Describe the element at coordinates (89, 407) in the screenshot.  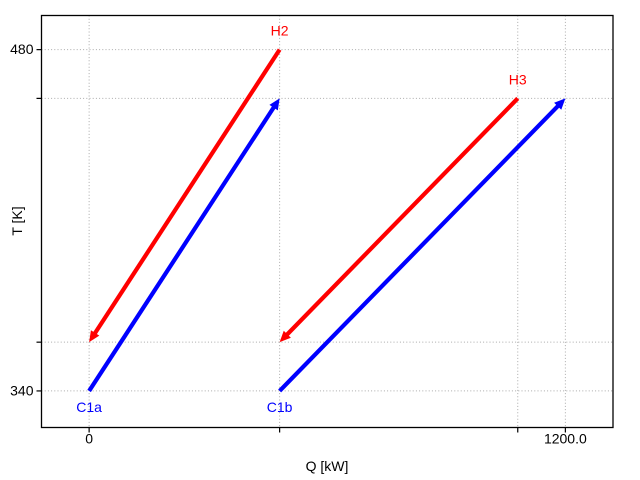
I see `stream-label-C1a: C1a` at that location.